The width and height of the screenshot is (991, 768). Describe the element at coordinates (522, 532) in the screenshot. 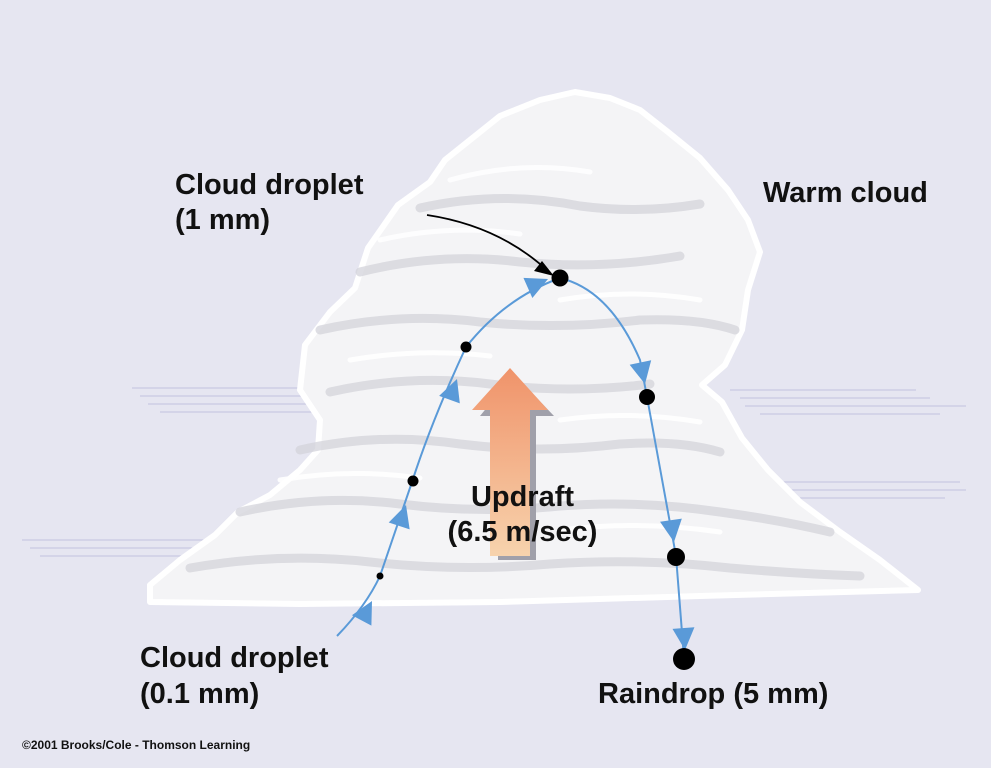

I see `updraft-speed-label: (6.5 m/sec)` at that location.